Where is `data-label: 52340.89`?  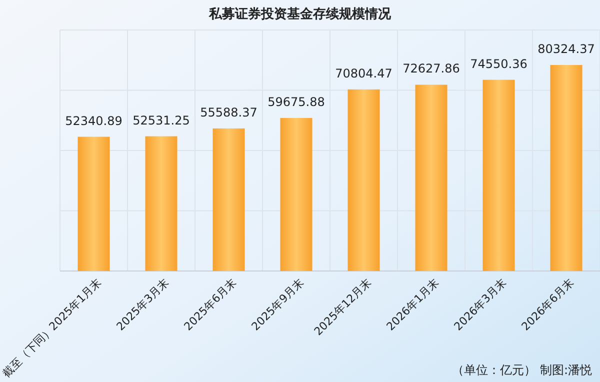 data-label: 52340.89 is located at coordinates (93, 121).